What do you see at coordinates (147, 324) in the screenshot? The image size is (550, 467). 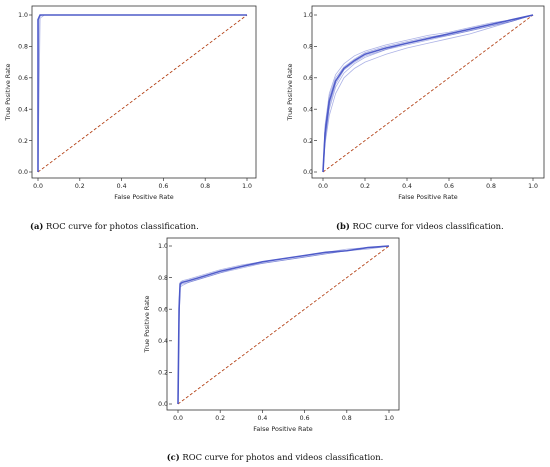 I see `y-axis-label-c: True Positive Rate` at bounding box center [147, 324].